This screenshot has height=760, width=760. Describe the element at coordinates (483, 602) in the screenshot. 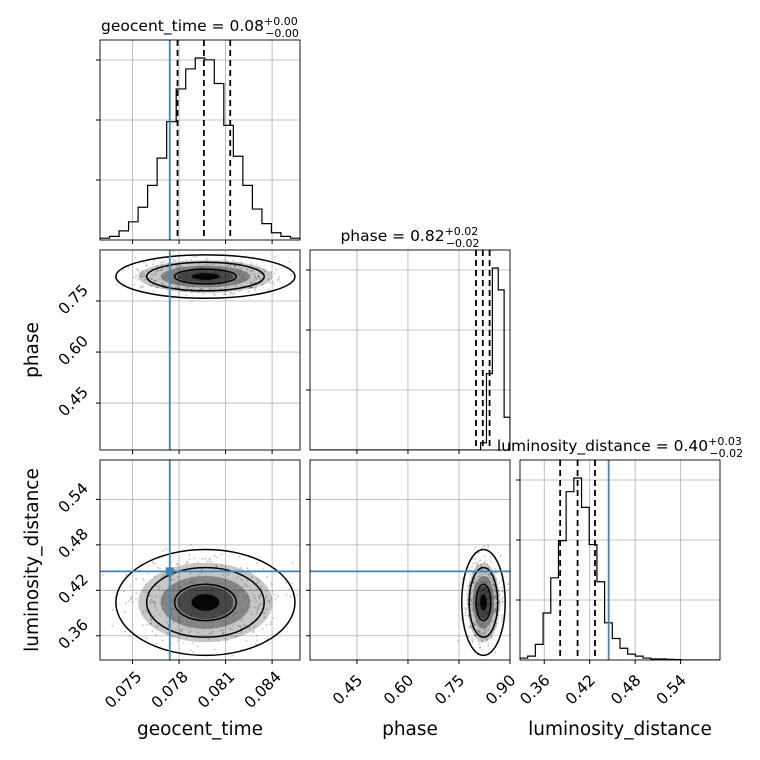

I see `contour-line` at that location.